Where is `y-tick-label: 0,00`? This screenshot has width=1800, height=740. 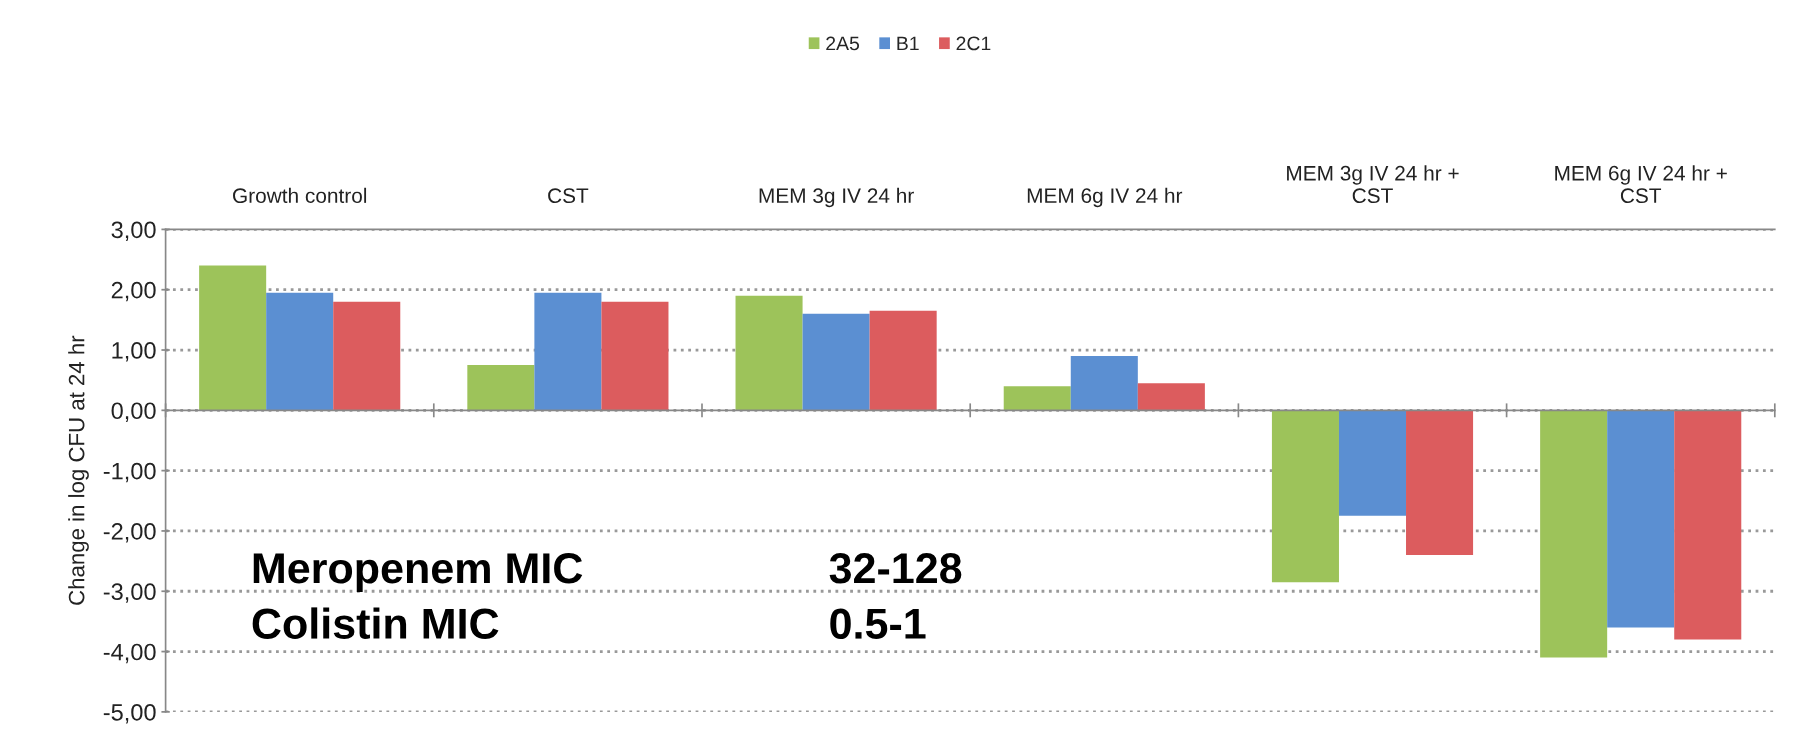
y-tick-label: 0,00 is located at coordinates (133, 412).